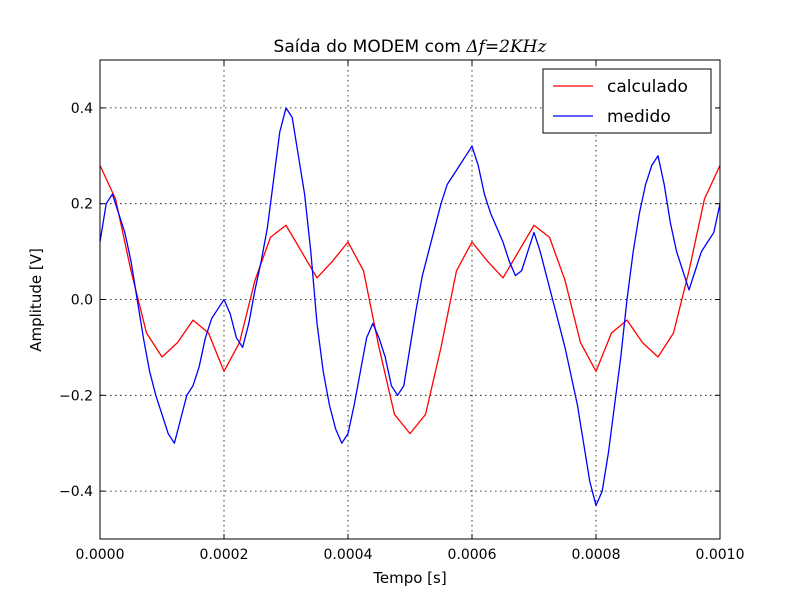 Image resolution: width=800 pixels, height=600 pixels. Describe the element at coordinates (720, 555) in the screenshot. I see `x-tick-label-5: 0.0010` at that location.